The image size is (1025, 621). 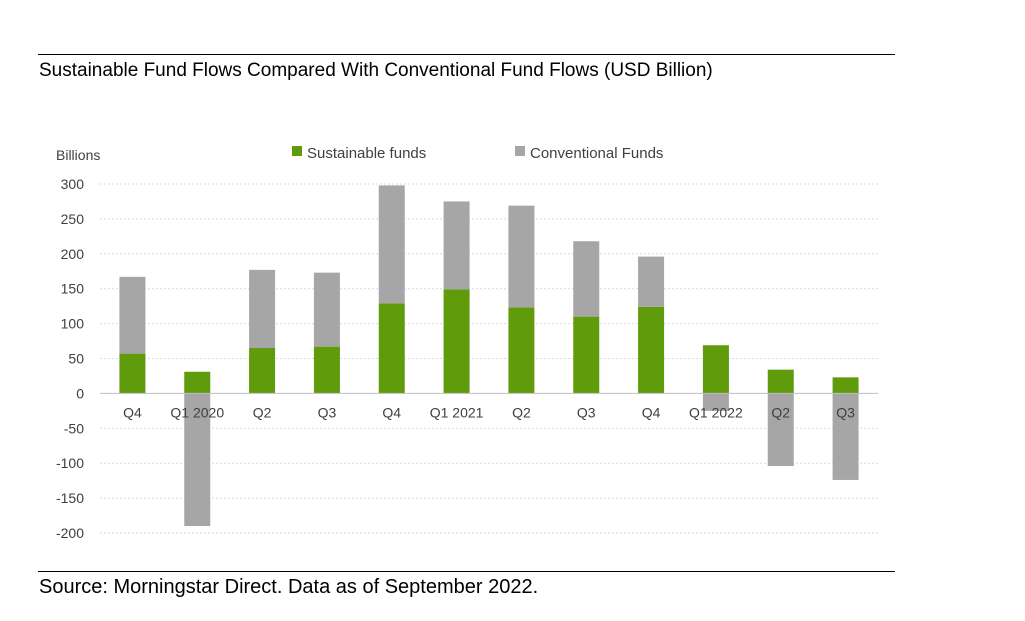 What do you see at coordinates (73, 254) in the screenshot?
I see `y-tick-label: 200` at bounding box center [73, 254].